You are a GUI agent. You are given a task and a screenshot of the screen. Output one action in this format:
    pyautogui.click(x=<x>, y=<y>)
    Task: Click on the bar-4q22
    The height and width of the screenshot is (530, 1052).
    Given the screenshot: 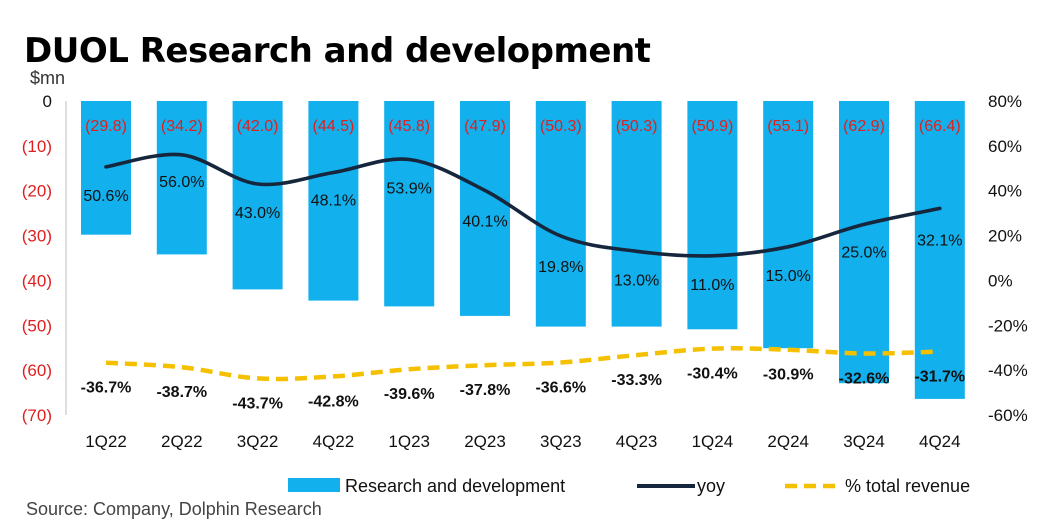 What is the action you would take?
    pyautogui.click(x=333, y=201)
    